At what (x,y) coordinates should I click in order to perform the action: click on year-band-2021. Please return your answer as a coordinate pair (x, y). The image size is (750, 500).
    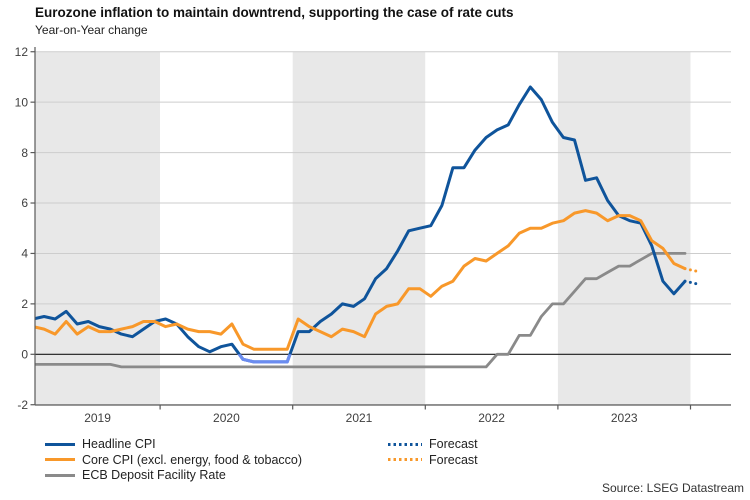
    Looking at the image, I should click on (359, 228).